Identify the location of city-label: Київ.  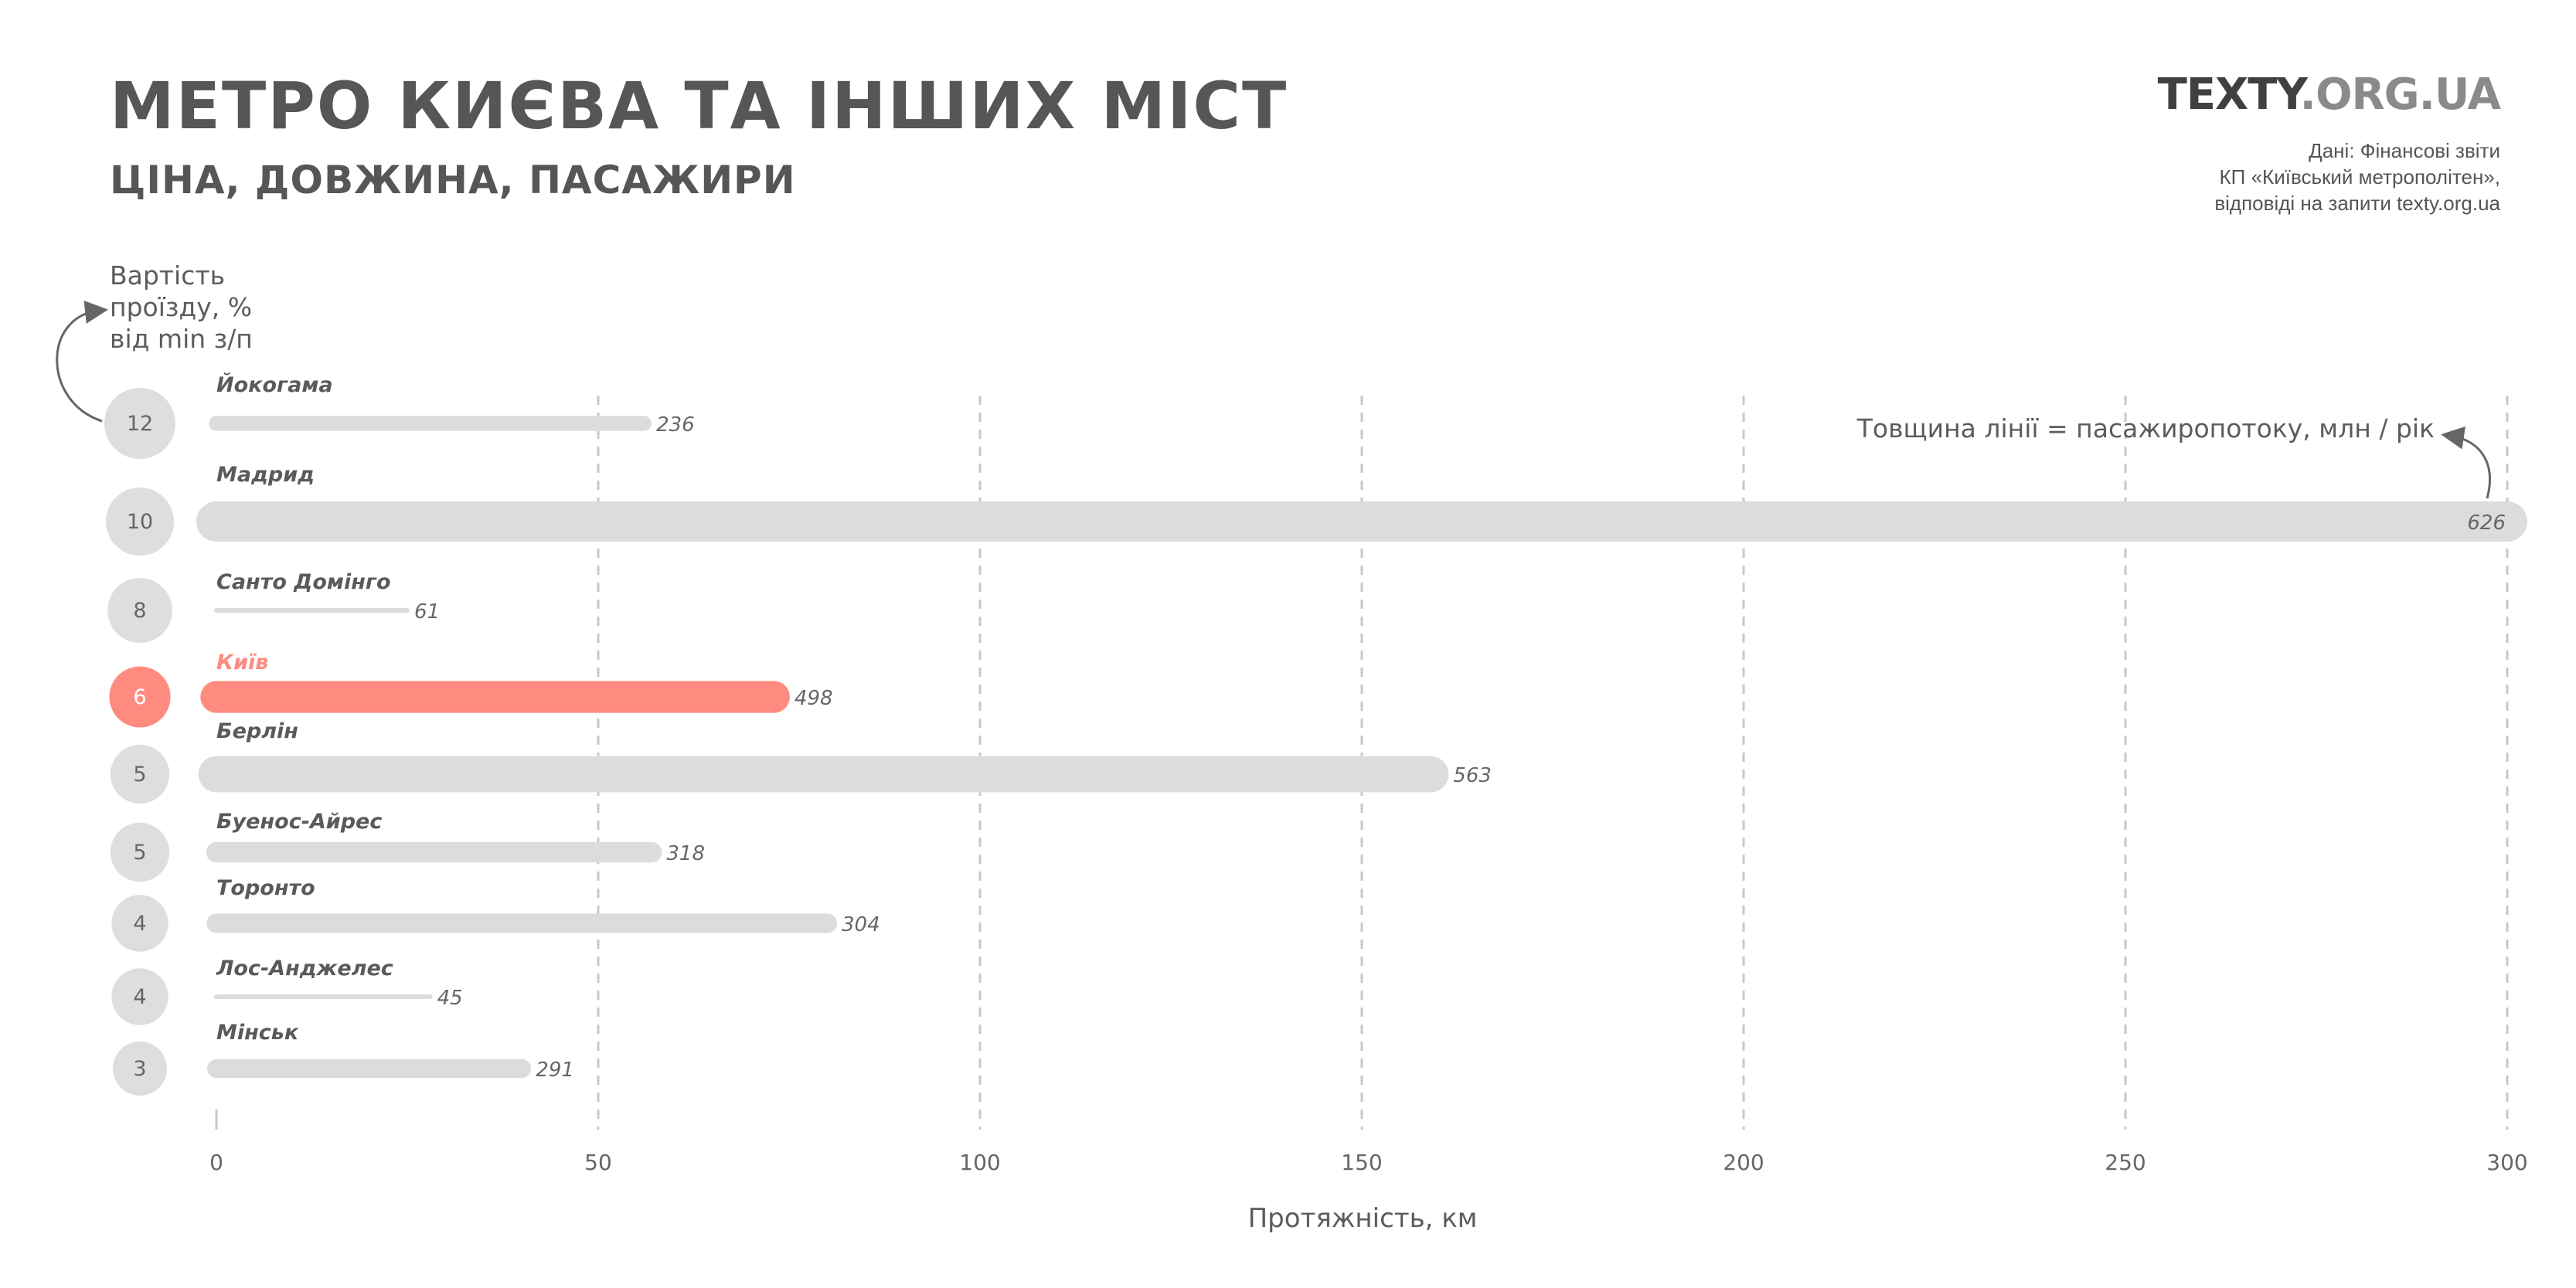
(242, 663).